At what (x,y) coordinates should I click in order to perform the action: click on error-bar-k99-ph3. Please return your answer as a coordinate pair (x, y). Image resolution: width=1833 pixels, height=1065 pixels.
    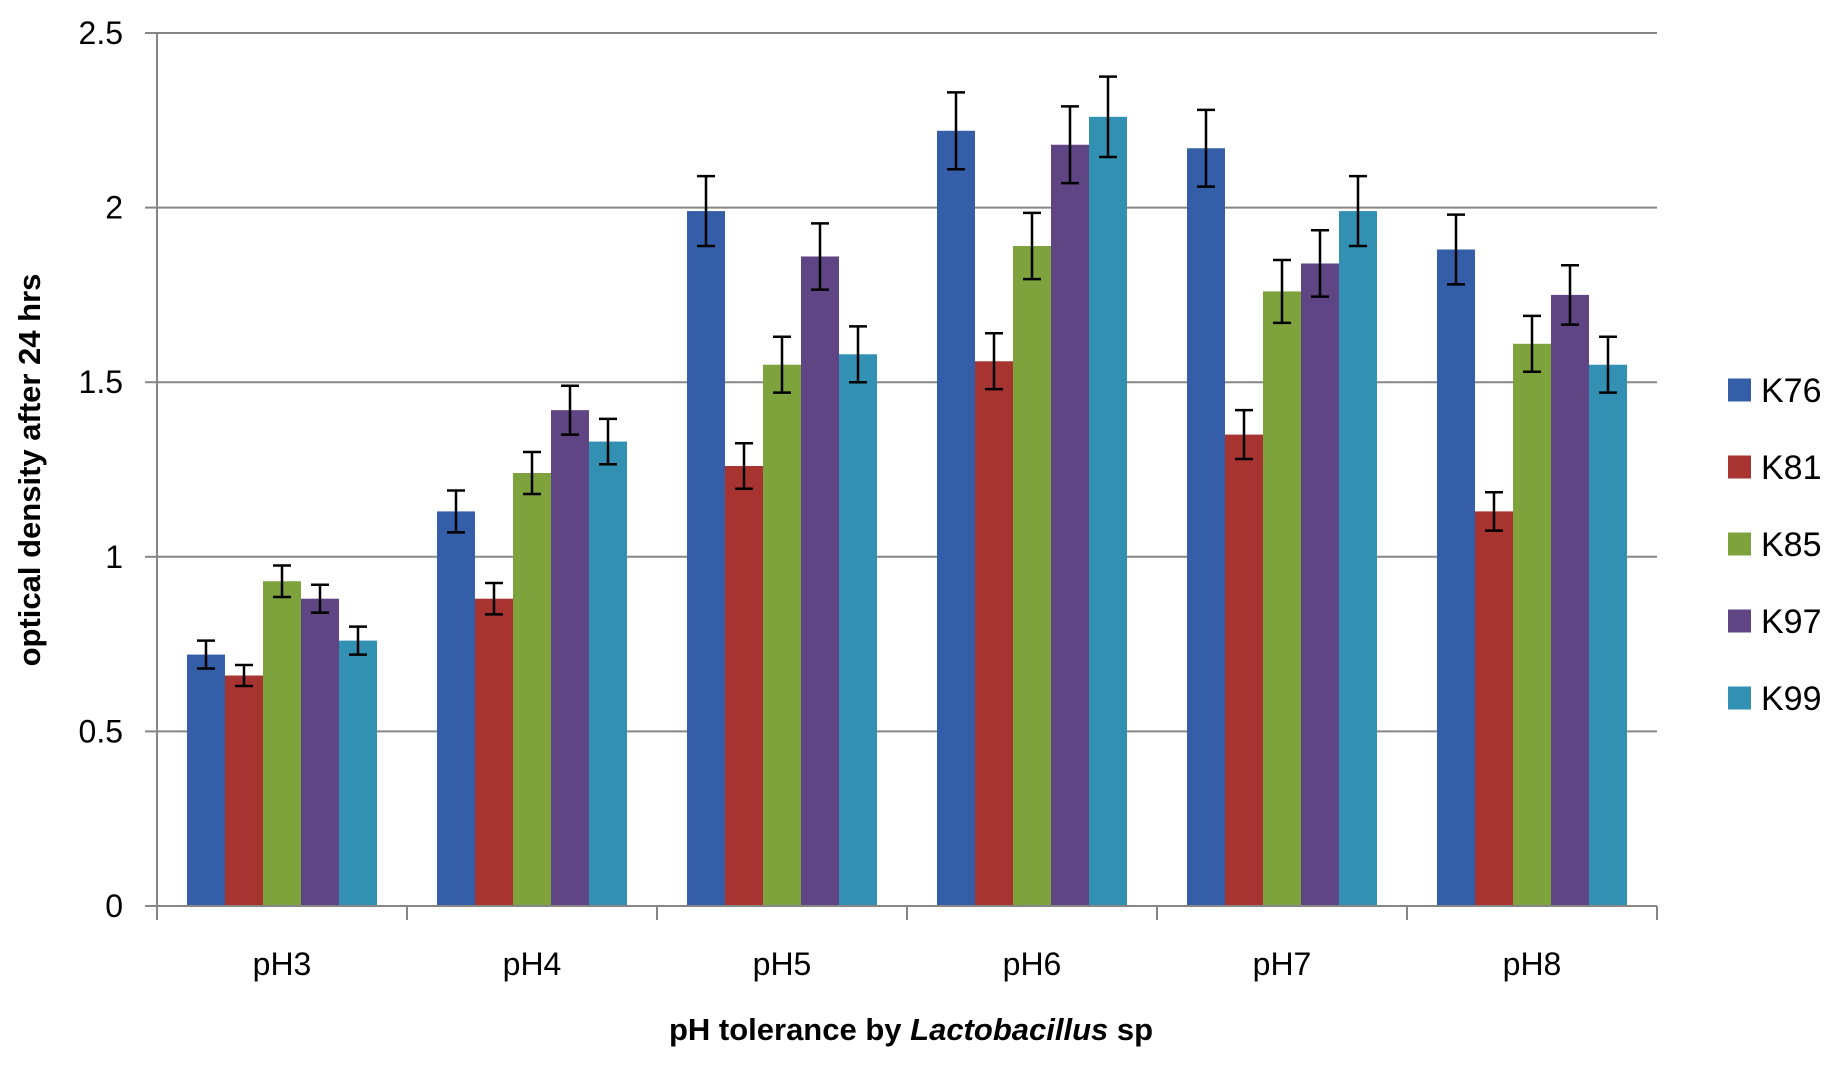
    Looking at the image, I should click on (358, 640).